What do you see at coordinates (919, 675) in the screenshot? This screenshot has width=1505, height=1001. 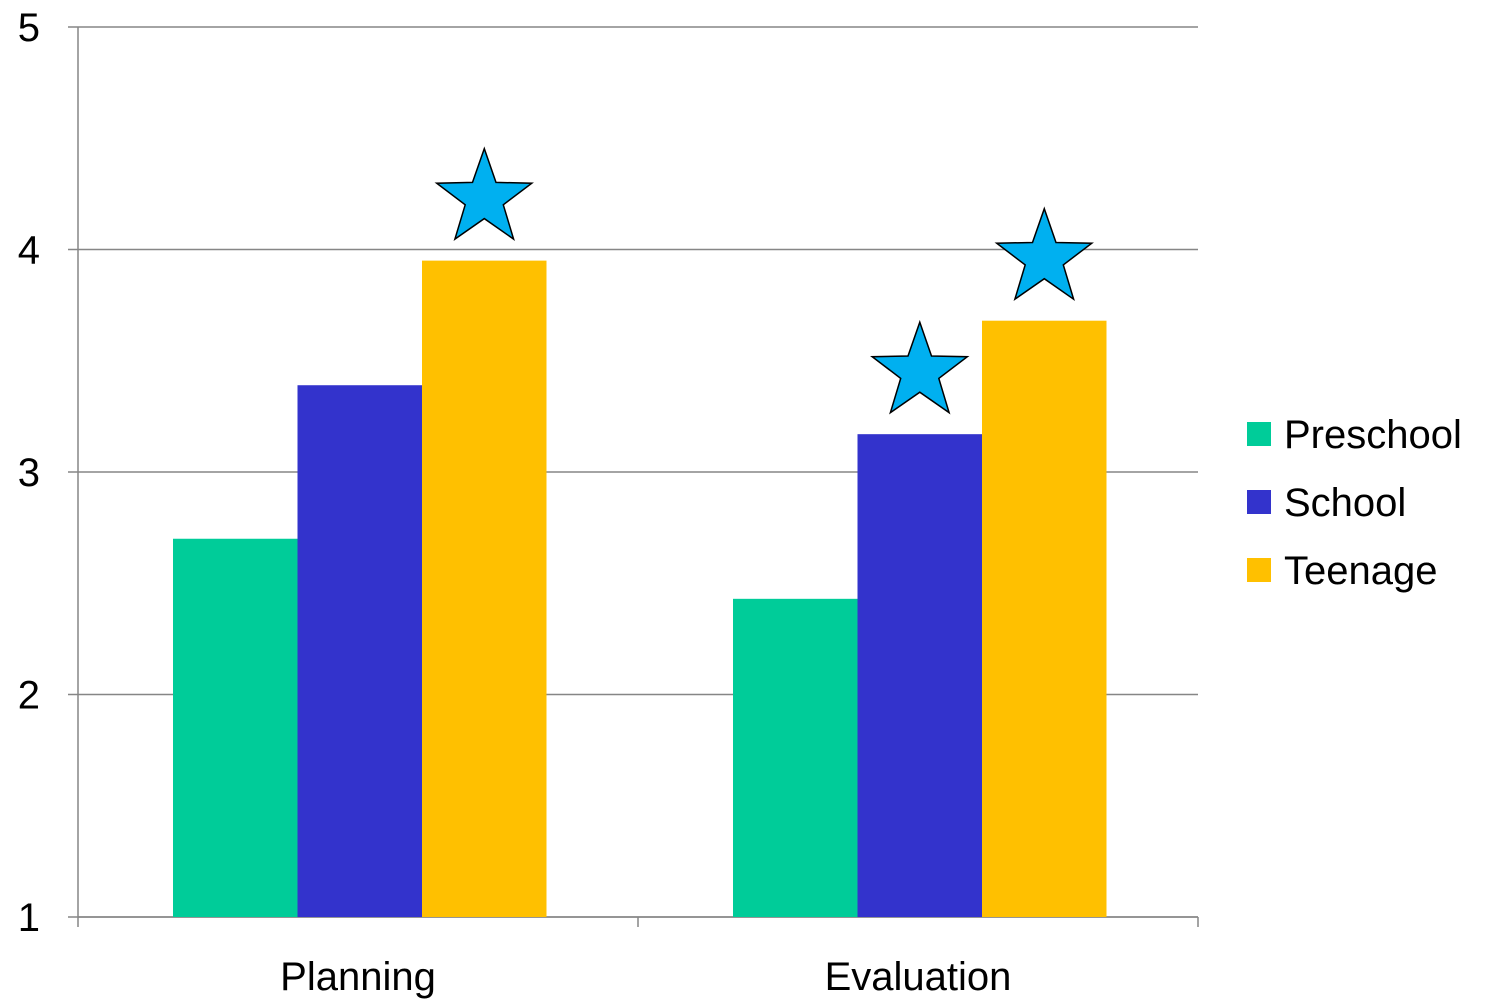 I see `bar-evaluation-school` at bounding box center [919, 675].